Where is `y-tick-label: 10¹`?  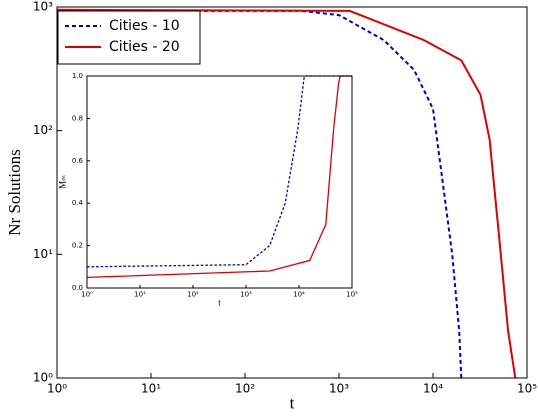 y-tick-label: 10¹ is located at coordinates (43, 254).